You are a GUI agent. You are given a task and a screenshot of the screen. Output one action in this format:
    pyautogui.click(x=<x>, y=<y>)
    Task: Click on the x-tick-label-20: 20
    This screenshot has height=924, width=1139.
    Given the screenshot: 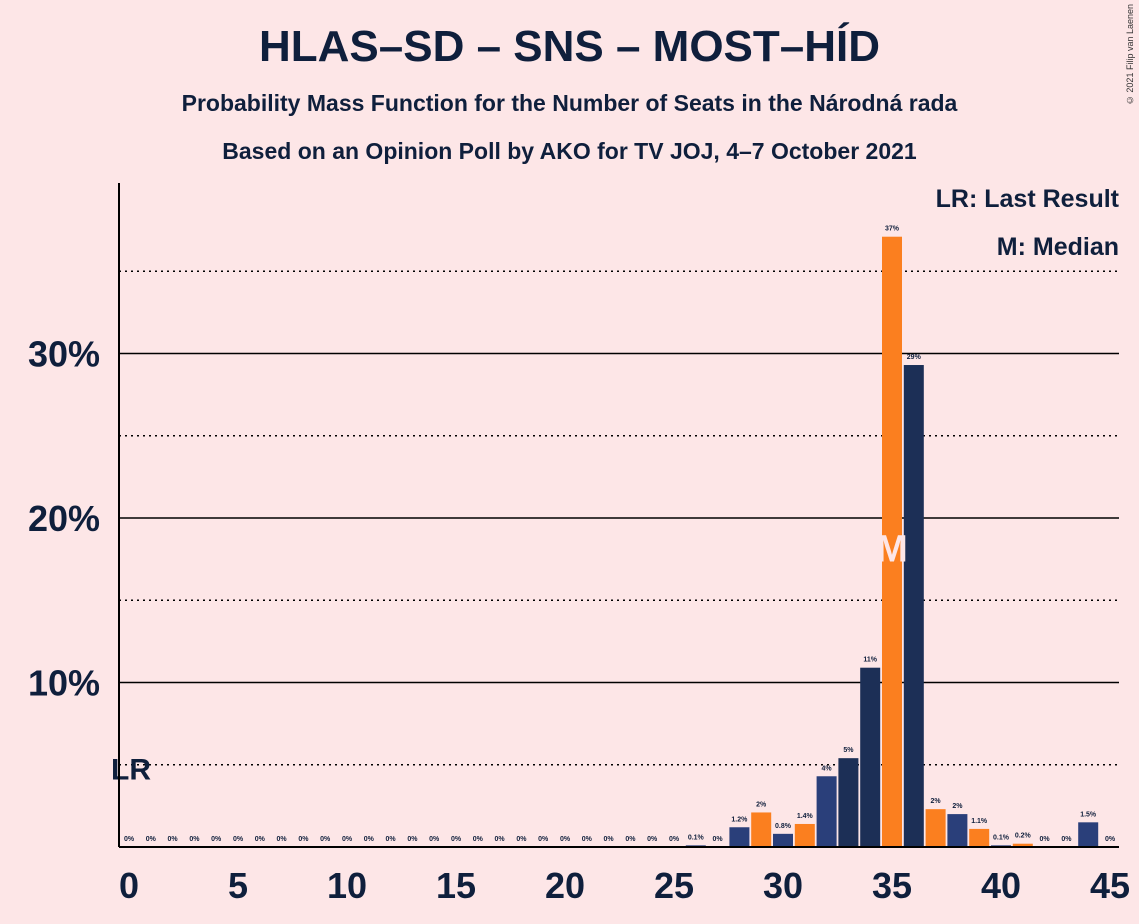 What is the action you would take?
    pyautogui.click(x=565, y=885)
    